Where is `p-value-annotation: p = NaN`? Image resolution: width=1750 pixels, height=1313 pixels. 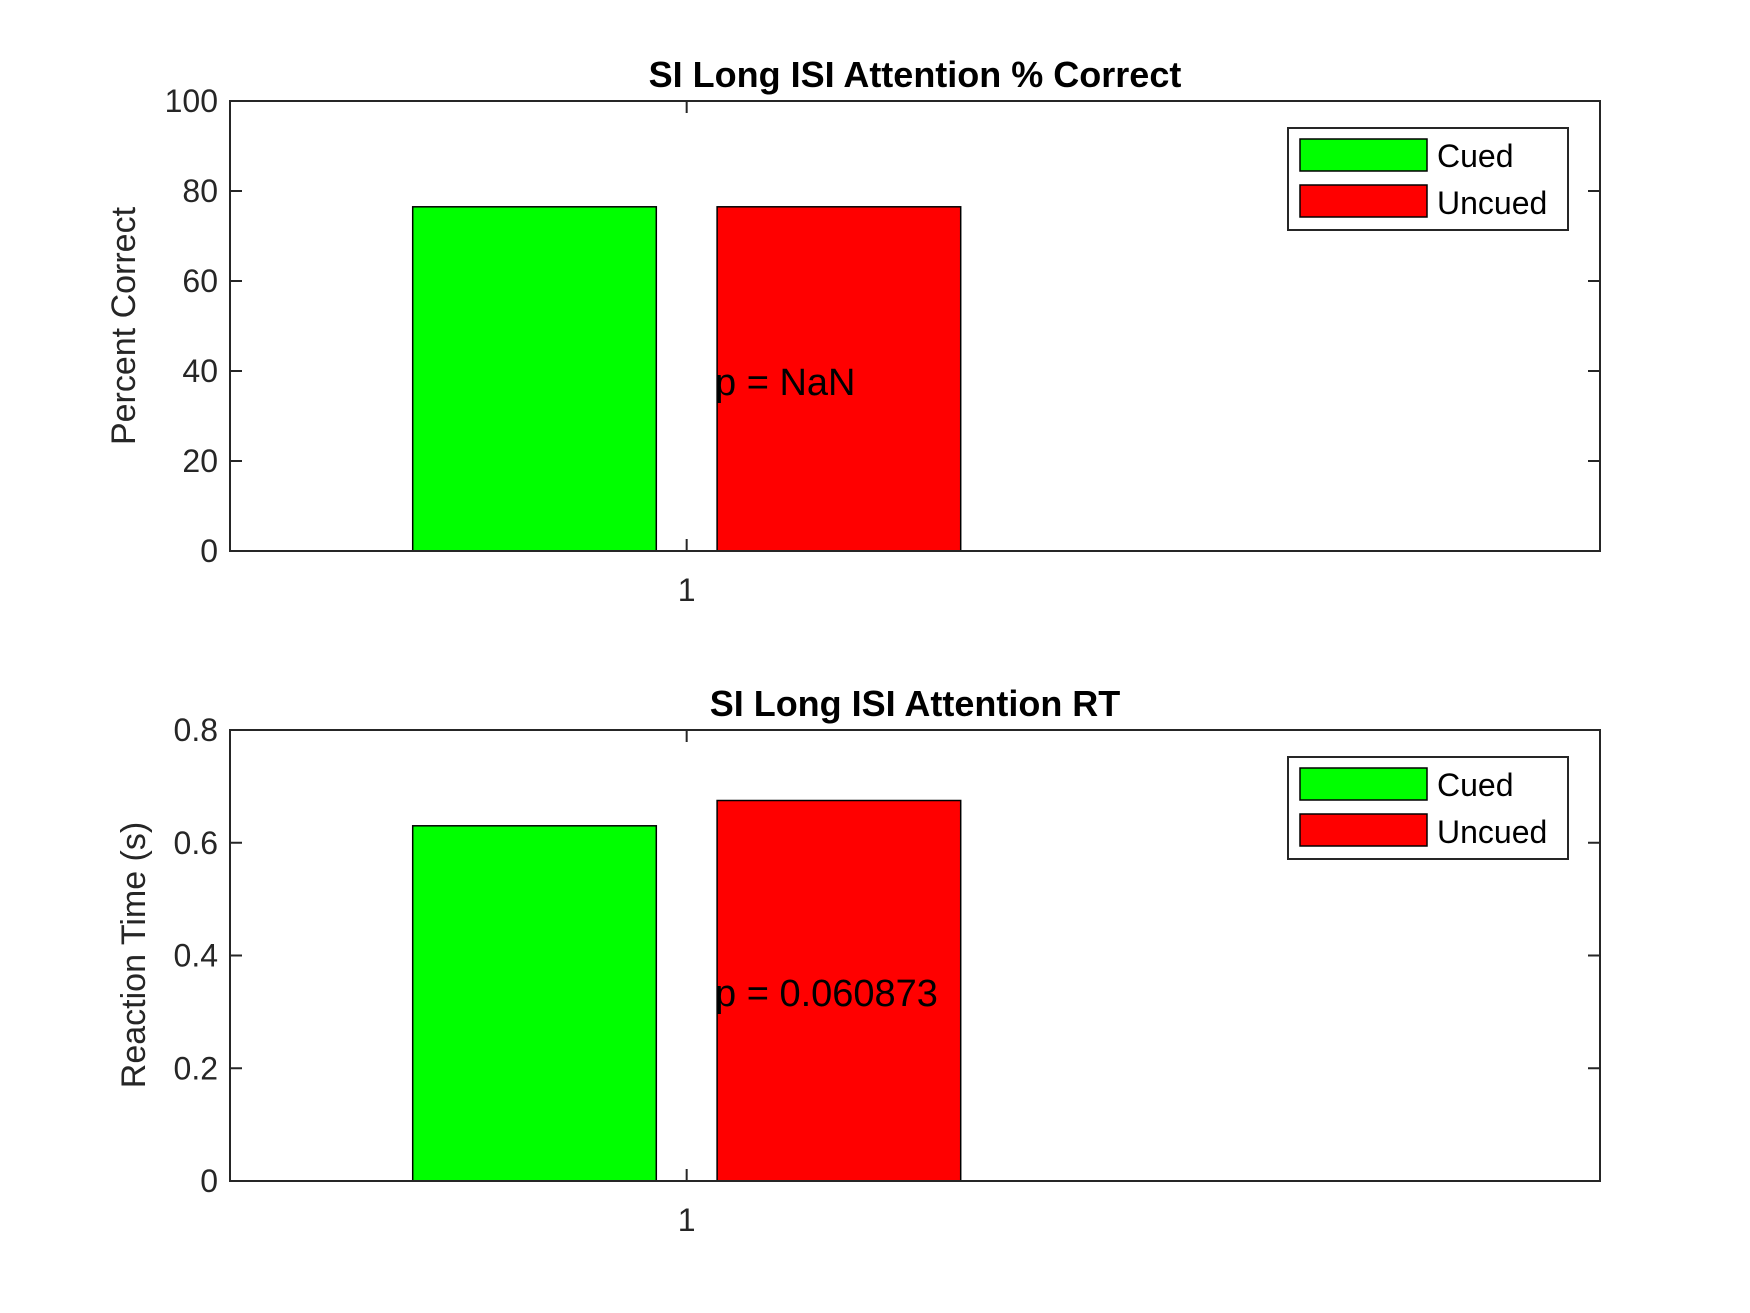
p-value-annotation: p = NaN is located at coordinates (785, 383).